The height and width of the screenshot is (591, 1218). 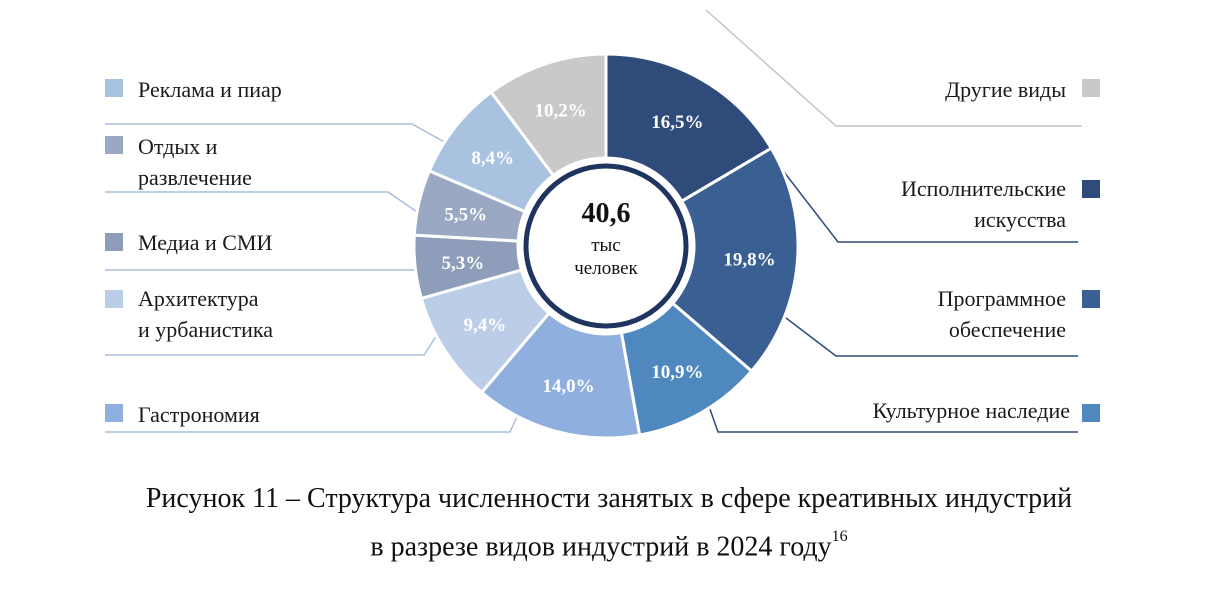 I want to click on center-value: 40,6, so click(x=606, y=213).